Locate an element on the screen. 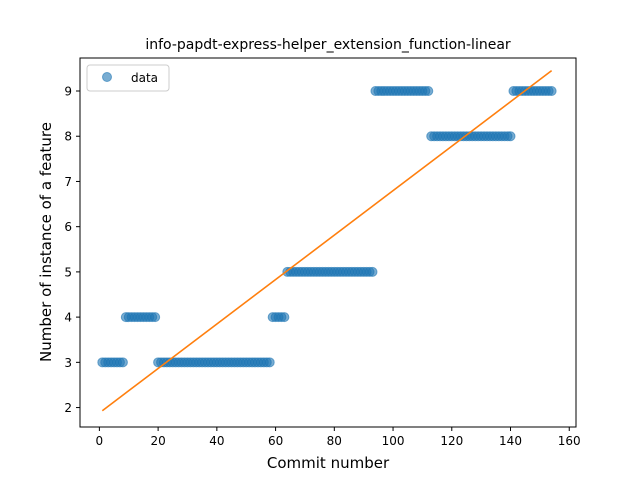  y-axis-label: Number of instance of a feature is located at coordinates (46, 242).